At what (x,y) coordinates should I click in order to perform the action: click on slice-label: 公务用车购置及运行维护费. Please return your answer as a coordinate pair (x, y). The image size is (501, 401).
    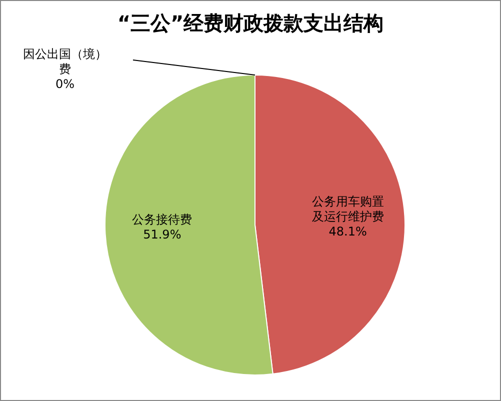
    Looking at the image, I should click on (348, 209).